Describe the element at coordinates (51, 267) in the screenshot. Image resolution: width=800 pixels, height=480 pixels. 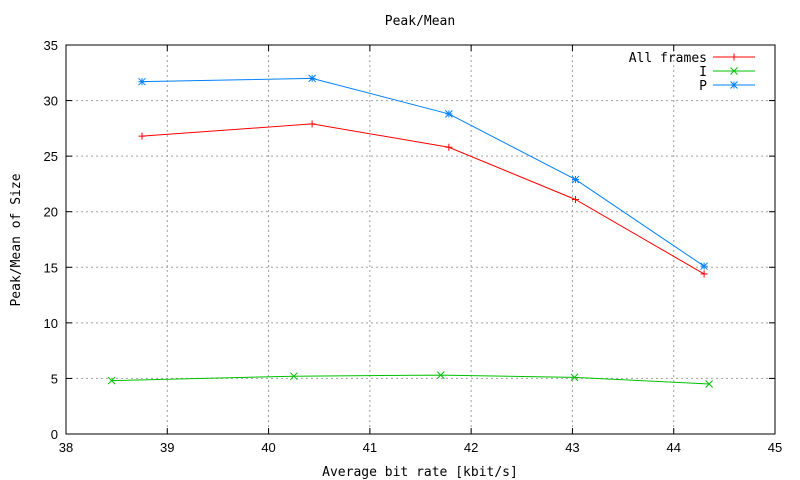
I see `y-tick-label: 15` at that location.